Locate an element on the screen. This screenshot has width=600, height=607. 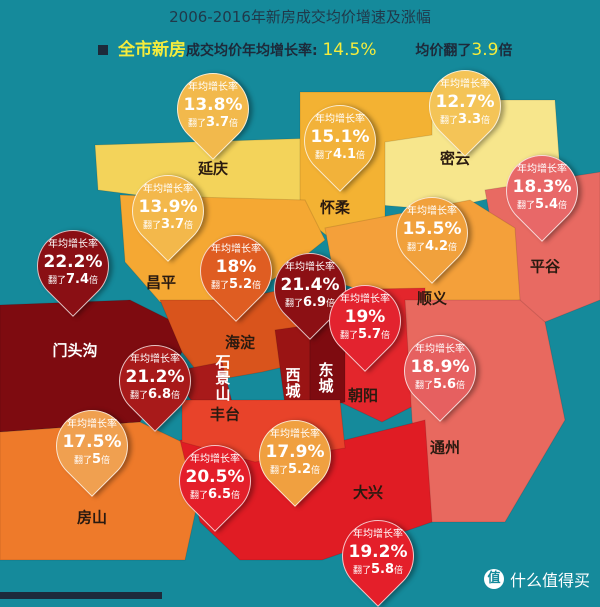
district-label: 怀柔 is located at coordinates (335, 207).